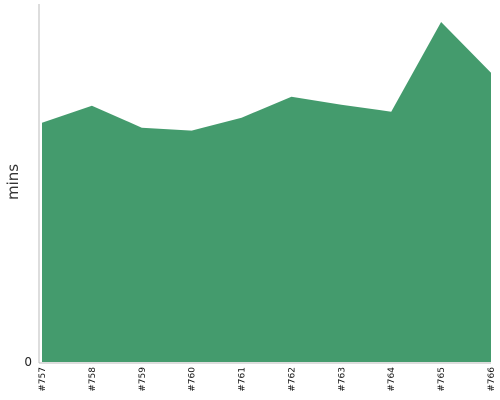  Describe the element at coordinates (43, 379) in the screenshot. I see `x-tick-label: #757` at that location.